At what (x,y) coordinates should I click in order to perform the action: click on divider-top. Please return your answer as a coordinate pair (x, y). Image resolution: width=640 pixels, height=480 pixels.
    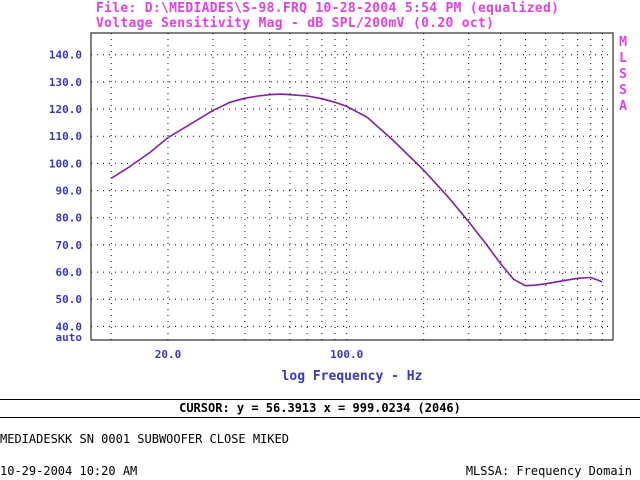
    Looking at the image, I should click on (320, 399).